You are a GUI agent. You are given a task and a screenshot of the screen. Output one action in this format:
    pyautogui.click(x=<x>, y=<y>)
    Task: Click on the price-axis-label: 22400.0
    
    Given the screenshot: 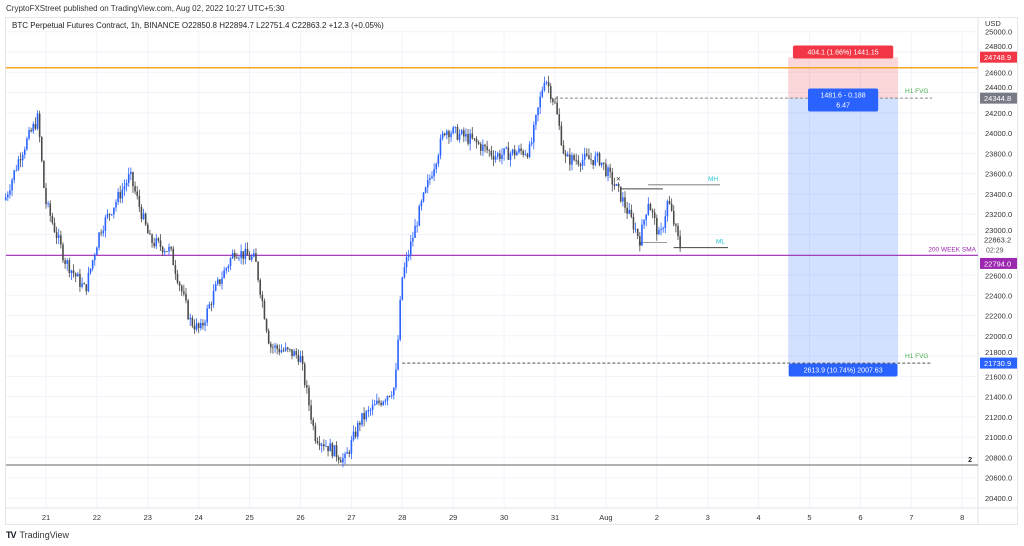 What is the action you would take?
    pyautogui.click(x=998, y=295)
    